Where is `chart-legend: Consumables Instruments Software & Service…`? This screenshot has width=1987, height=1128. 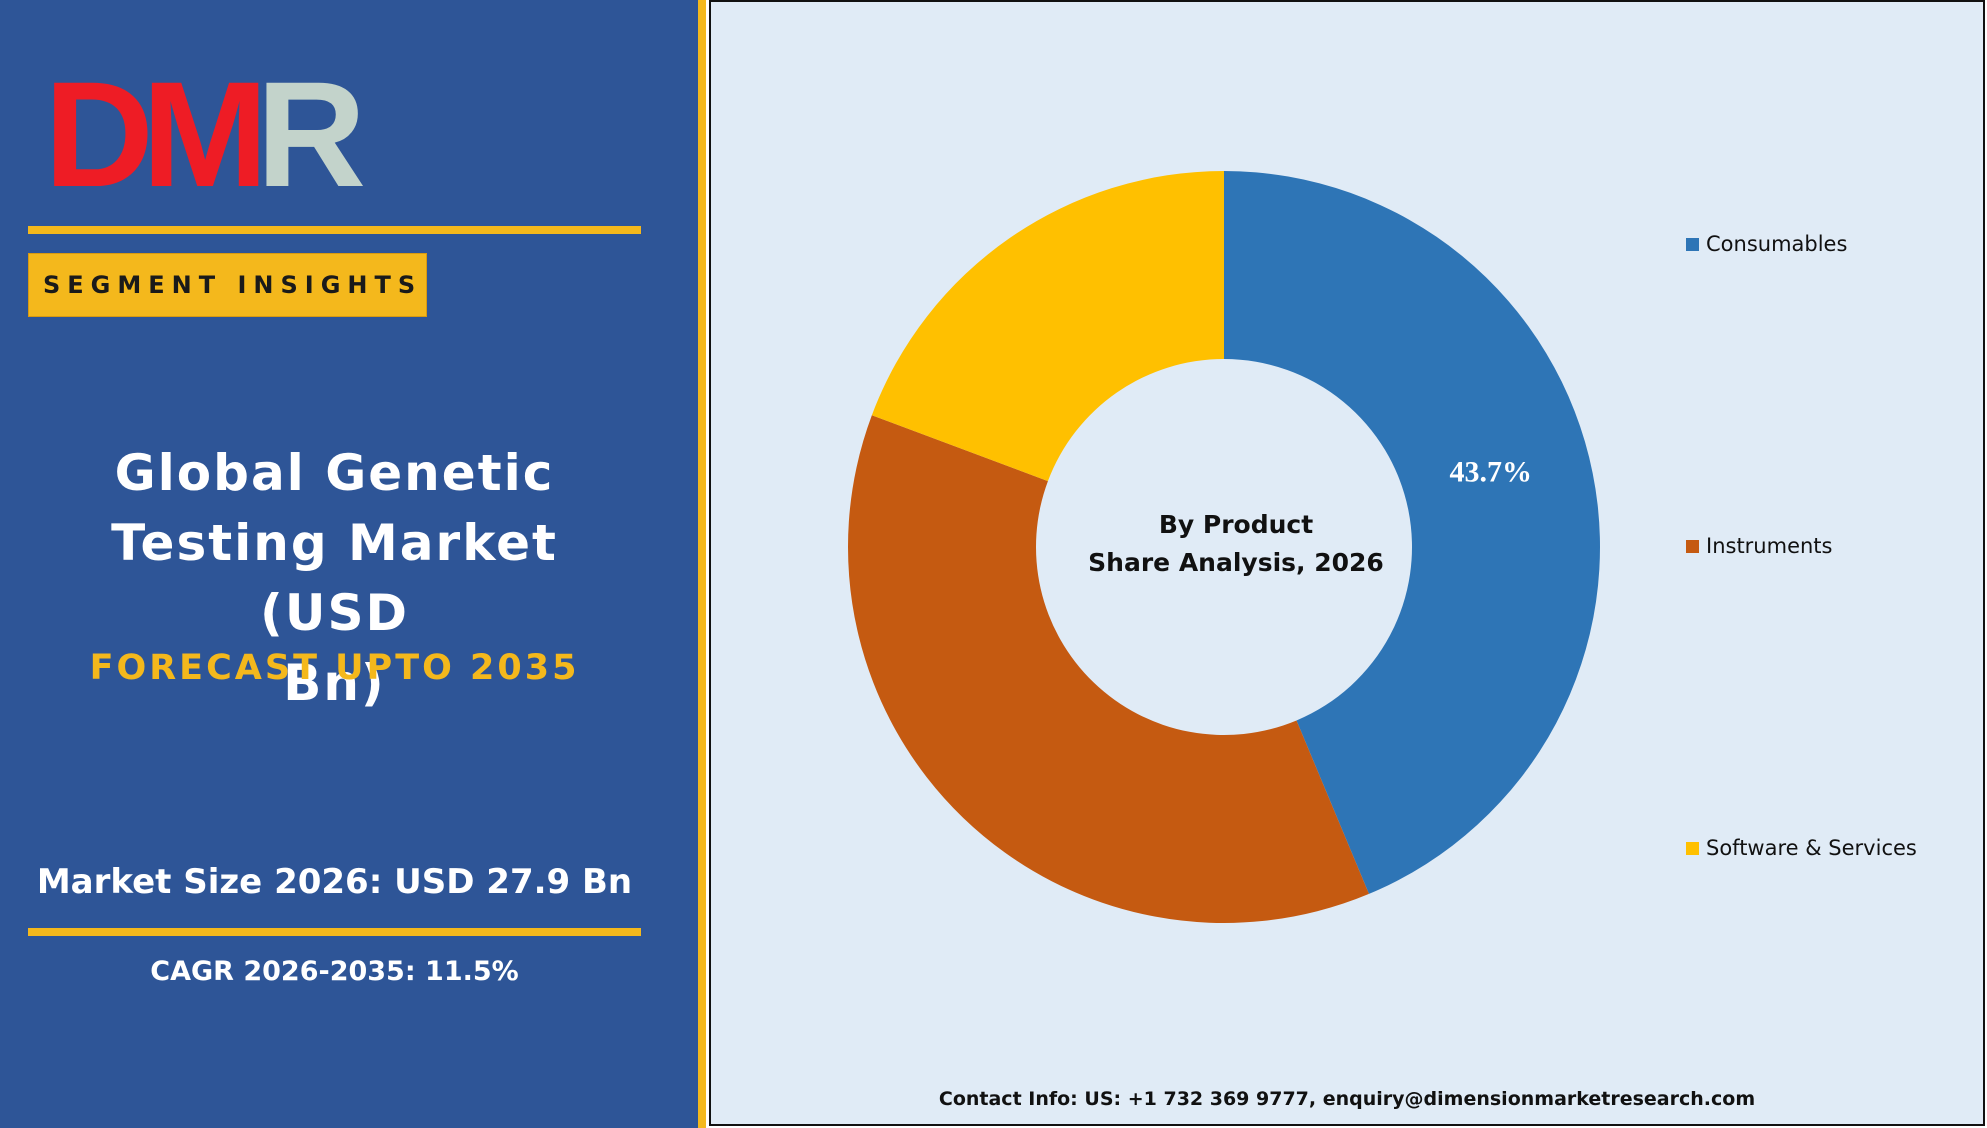
chart-legend: Consumables Instruments Software & Service… is located at coordinates (1831, 547).